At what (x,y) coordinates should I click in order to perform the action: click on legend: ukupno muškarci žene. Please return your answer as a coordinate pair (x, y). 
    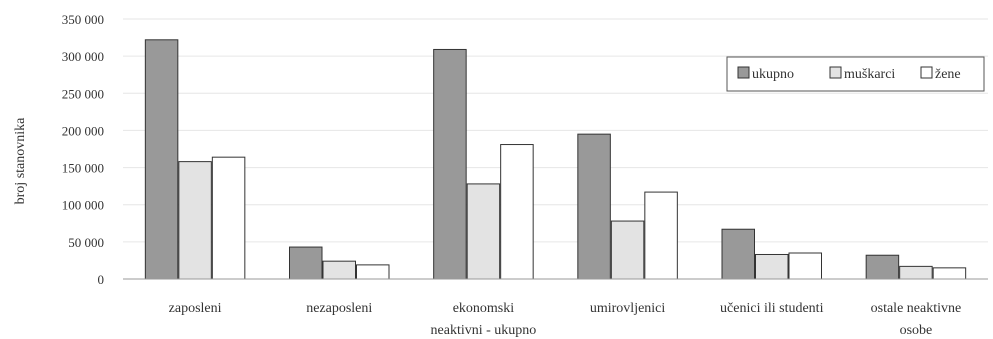
    Looking at the image, I should click on (855, 74).